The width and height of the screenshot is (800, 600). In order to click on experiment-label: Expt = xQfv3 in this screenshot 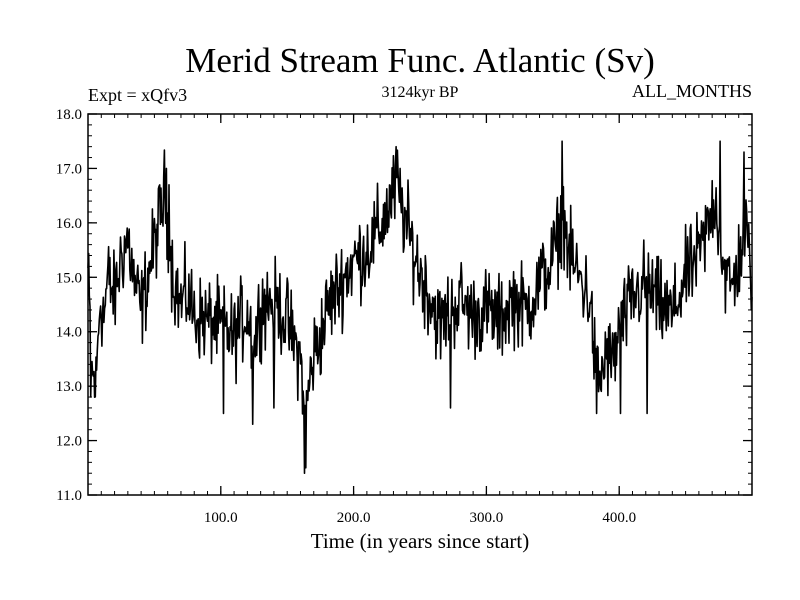, I will do `click(137, 95)`.